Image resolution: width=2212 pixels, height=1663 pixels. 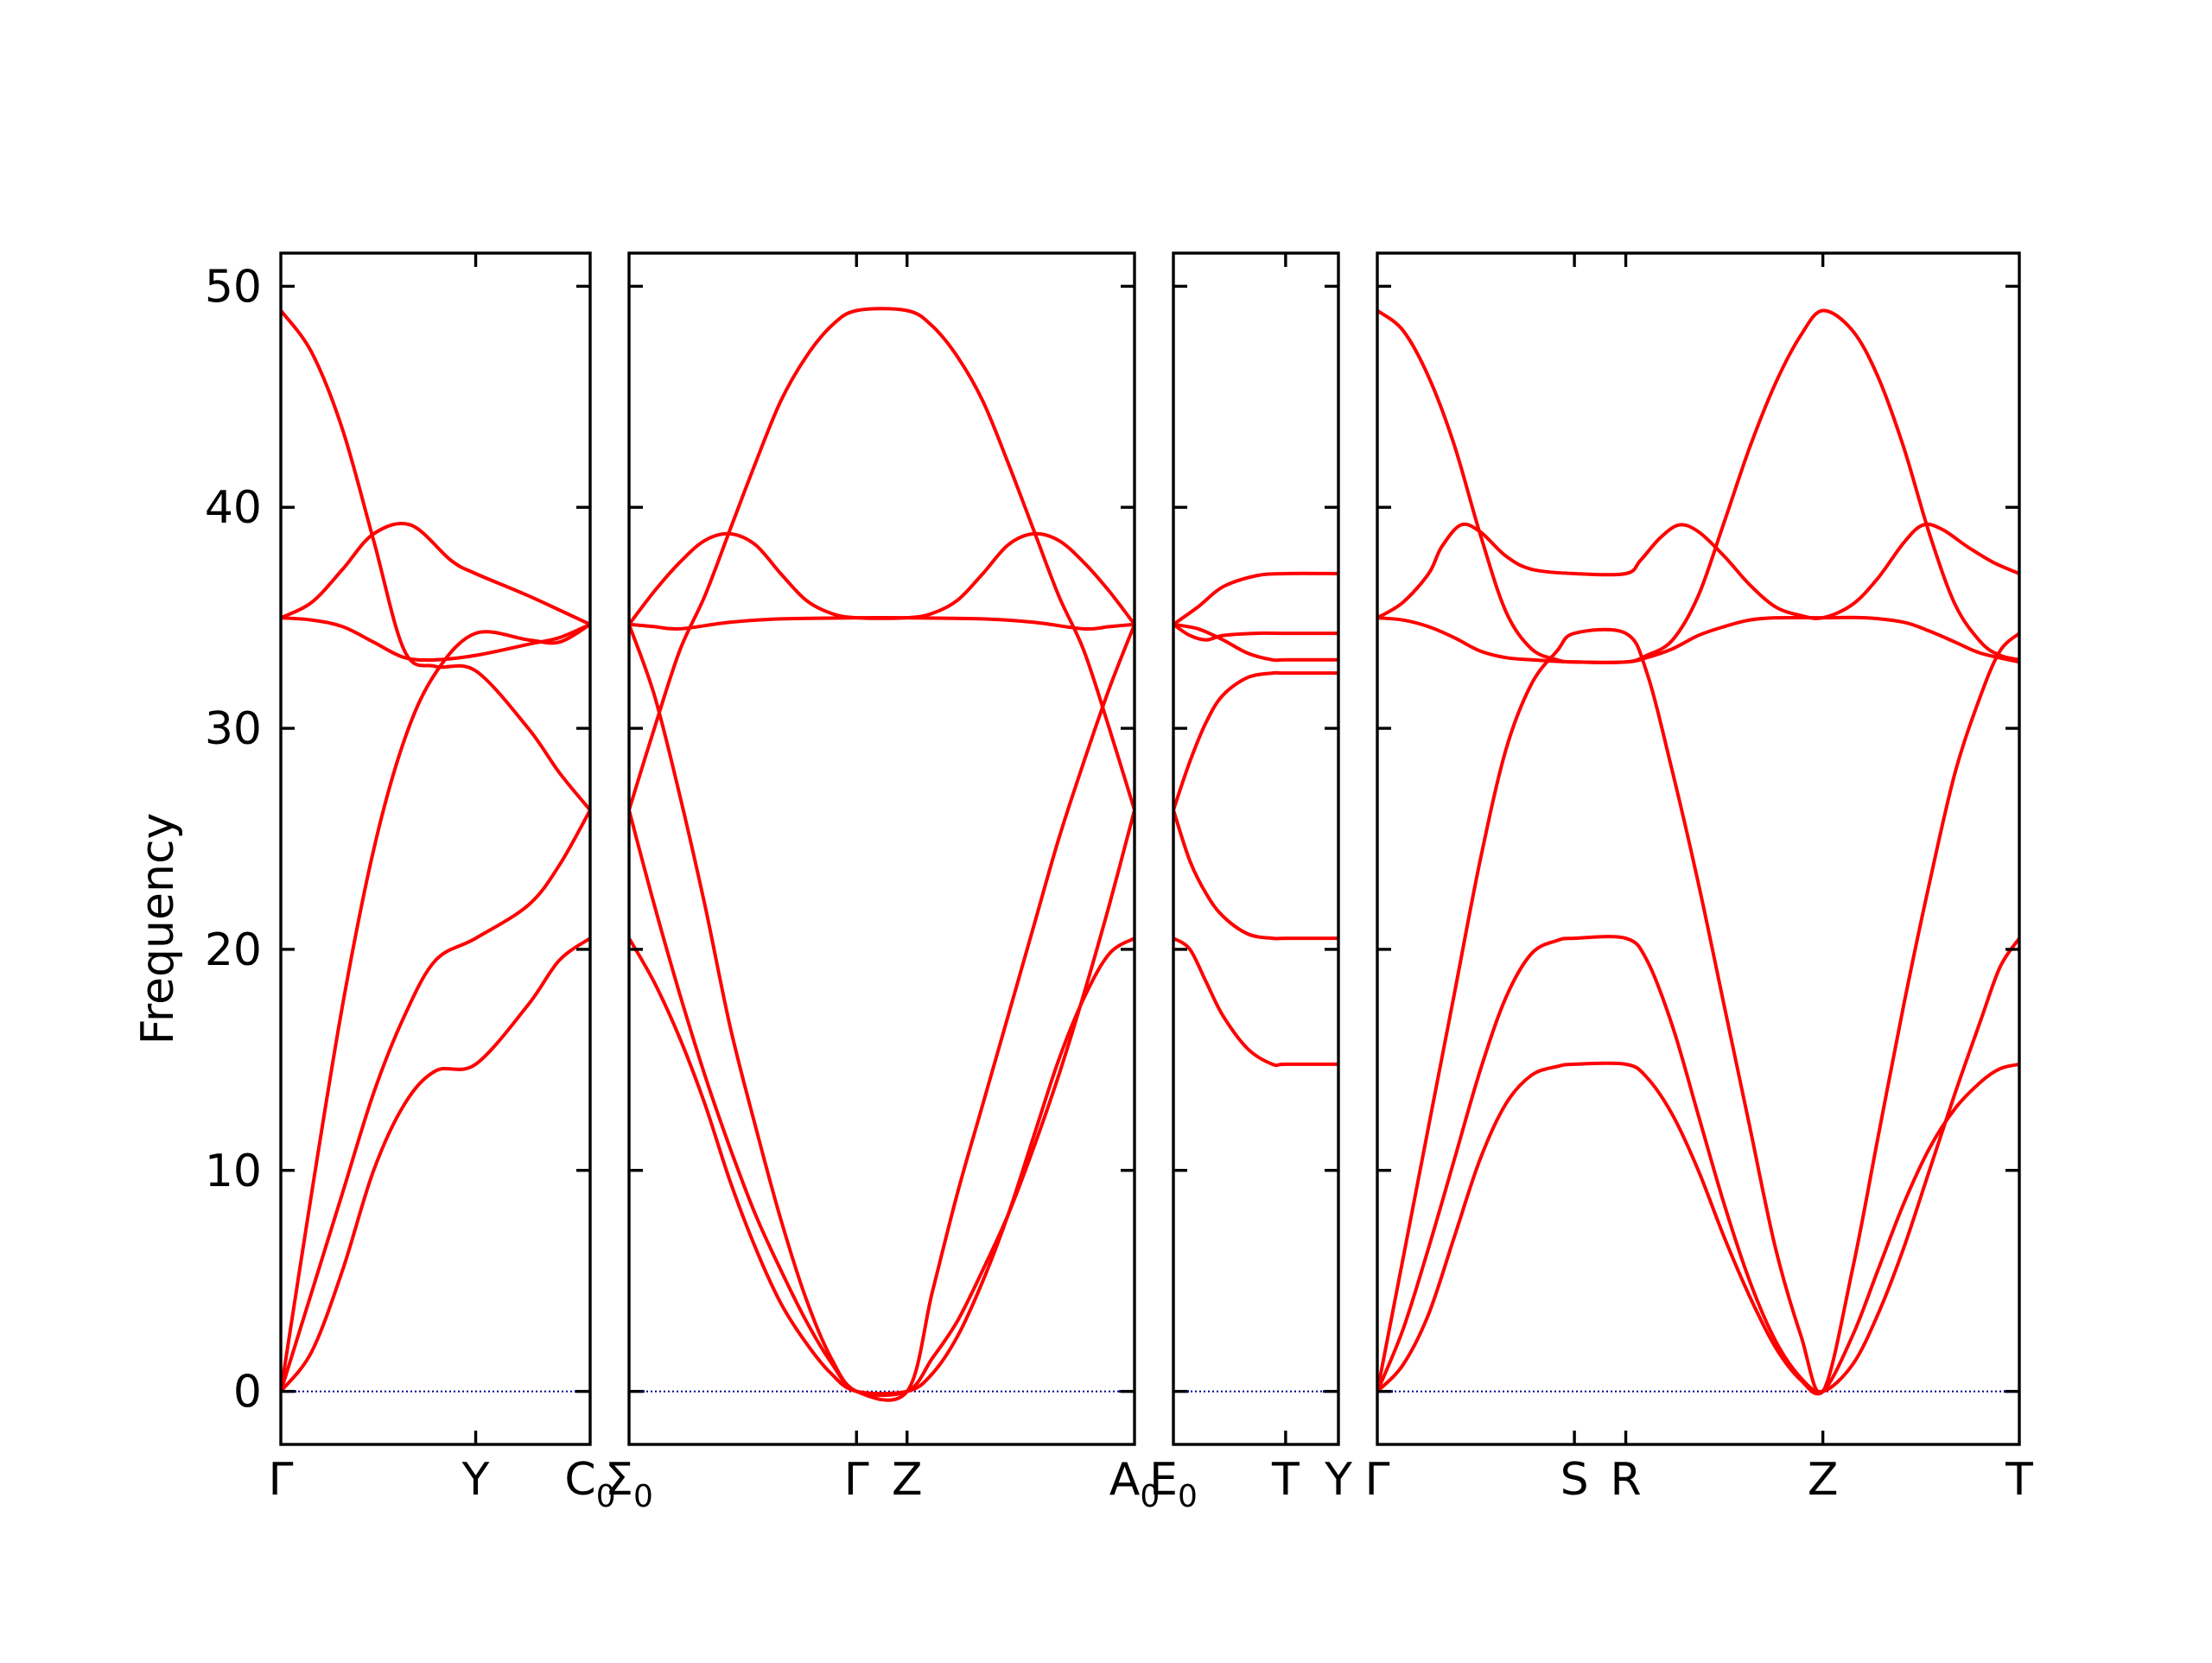 What do you see at coordinates (1173, 1484) in the screenshot?
I see `x-tick-label: E0` at bounding box center [1173, 1484].